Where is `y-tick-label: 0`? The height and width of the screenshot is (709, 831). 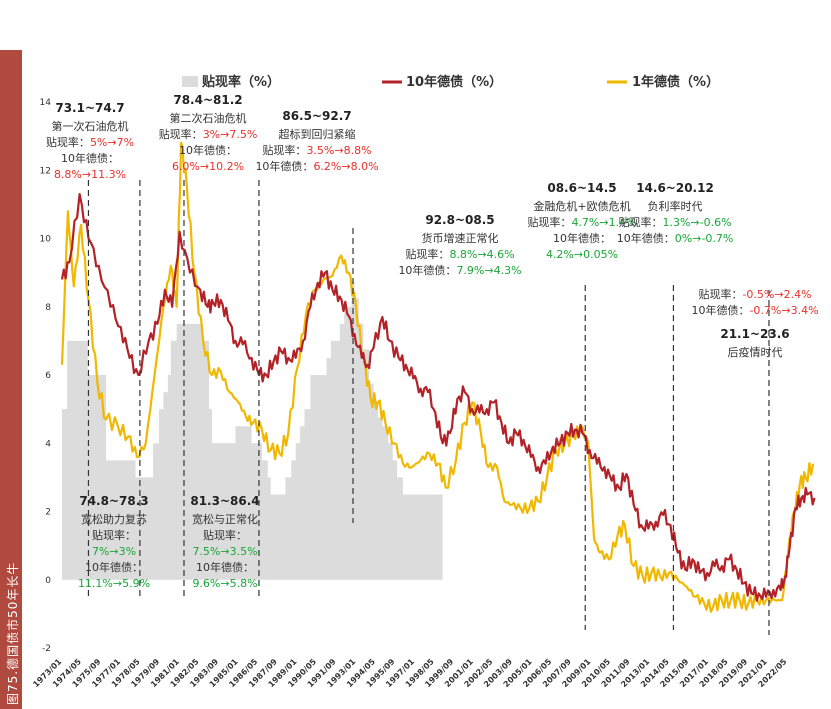 y-tick-label: 0 is located at coordinates (48, 581).